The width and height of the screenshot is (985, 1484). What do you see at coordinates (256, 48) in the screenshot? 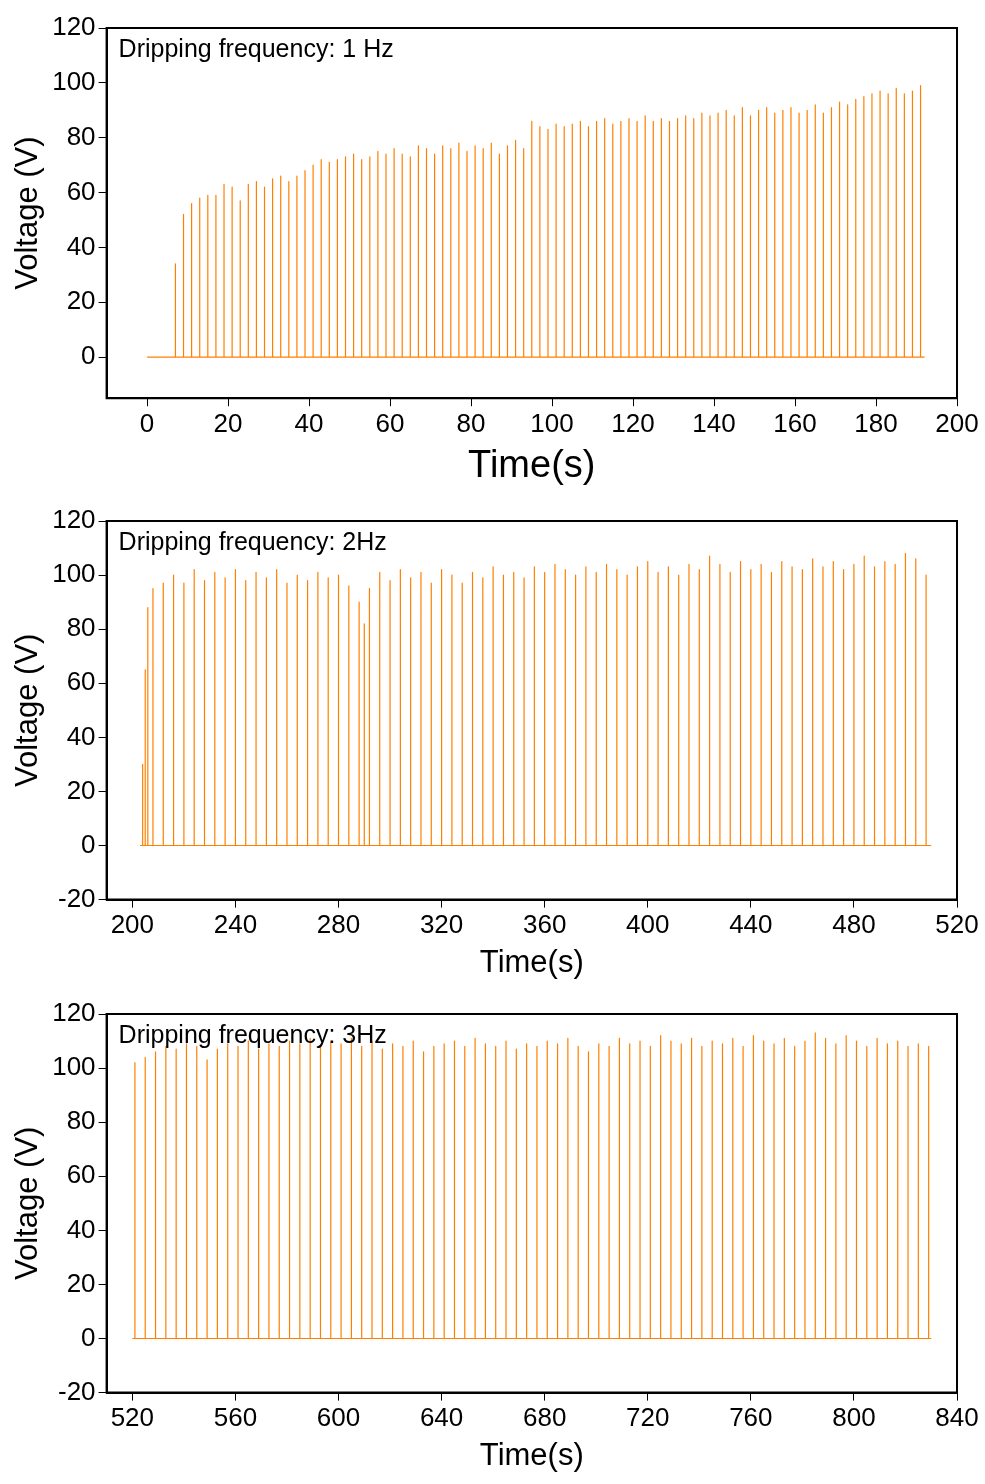
I see `chart-title: Dripping frequency: 1 Hz` at bounding box center [256, 48].